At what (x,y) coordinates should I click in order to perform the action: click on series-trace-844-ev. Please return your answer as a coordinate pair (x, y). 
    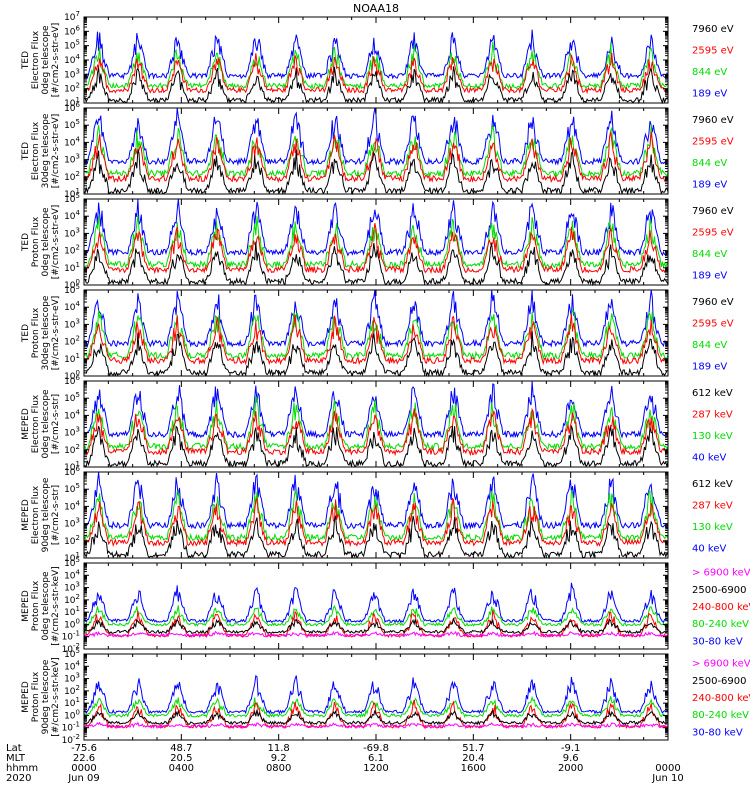
    Looking at the image, I should click on (376, 66).